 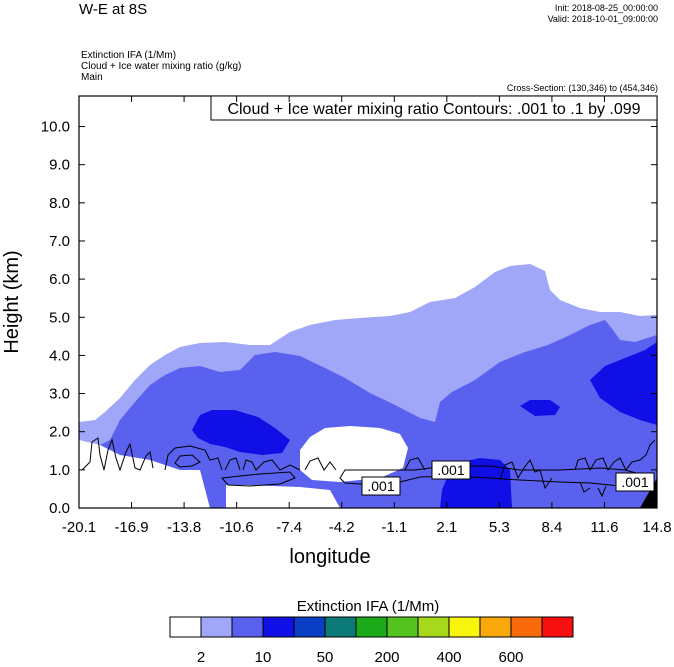 What do you see at coordinates (79, 527) in the screenshot?
I see `x-tick-label: -20.1` at bounding box center [79, 527].